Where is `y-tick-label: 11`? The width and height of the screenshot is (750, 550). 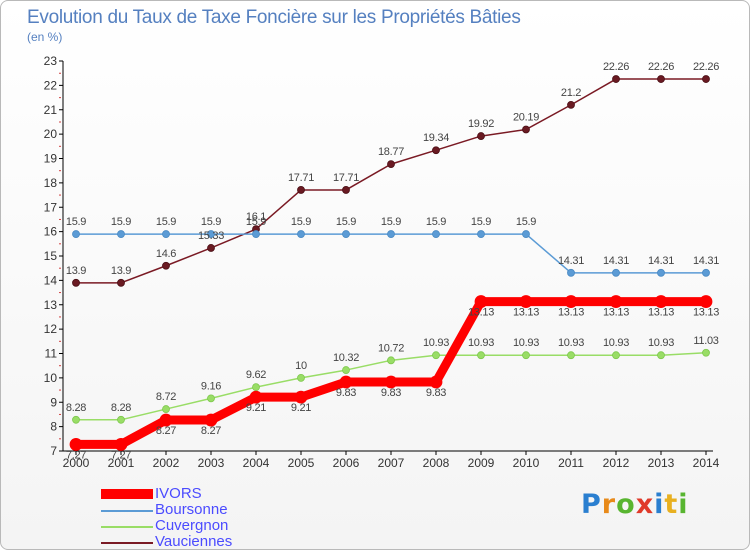
y-tick-label: 11 is located at coordinates (51, 354).